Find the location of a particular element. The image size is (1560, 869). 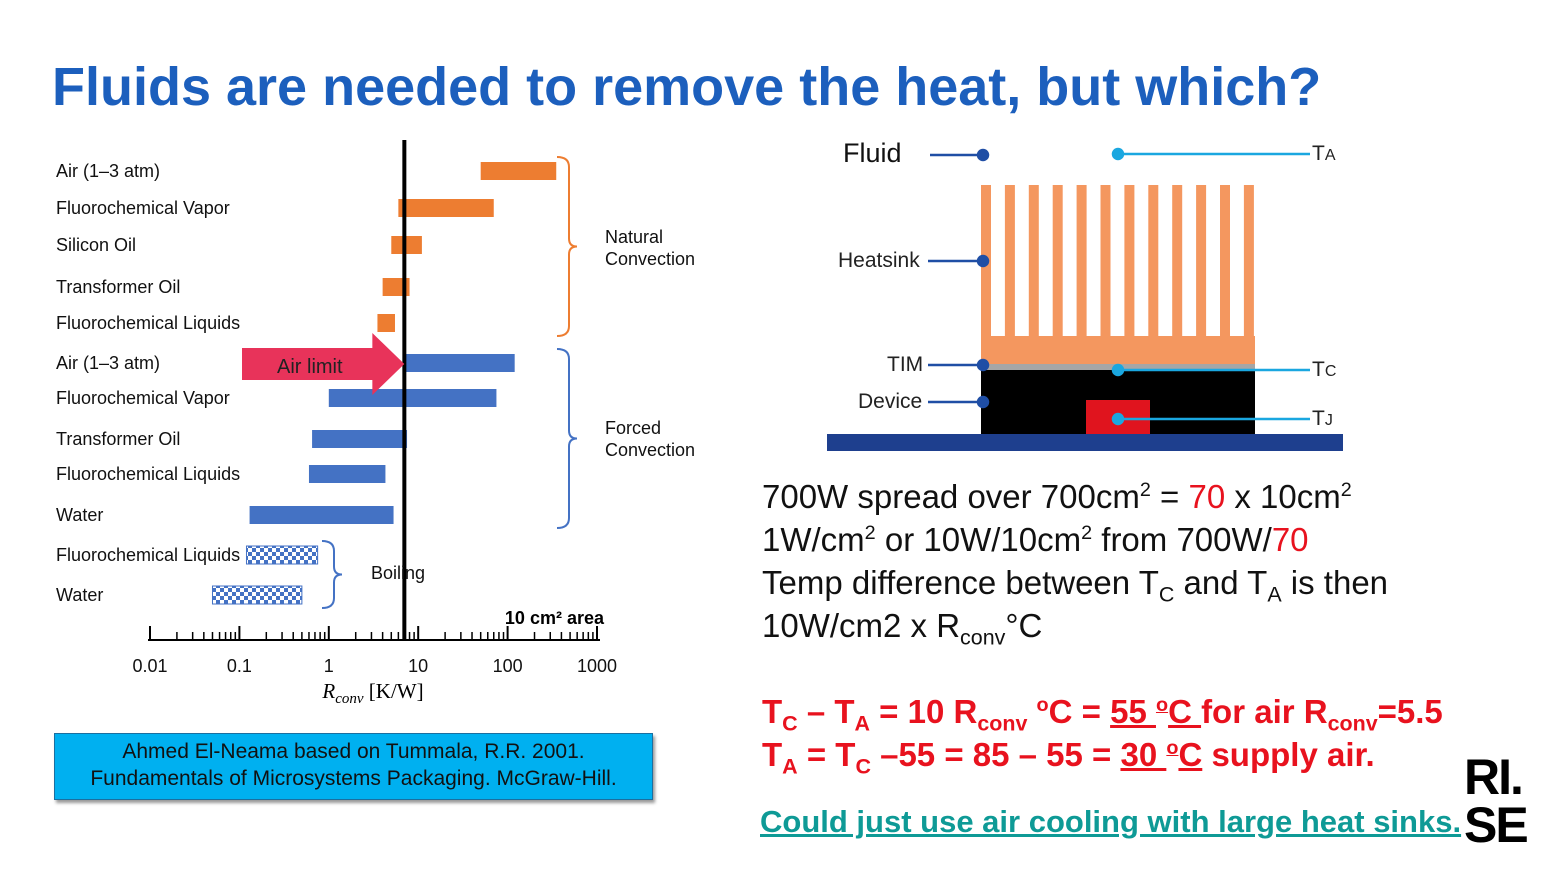

x-tick-label: 0.01 is located at coordinates (149, 666).